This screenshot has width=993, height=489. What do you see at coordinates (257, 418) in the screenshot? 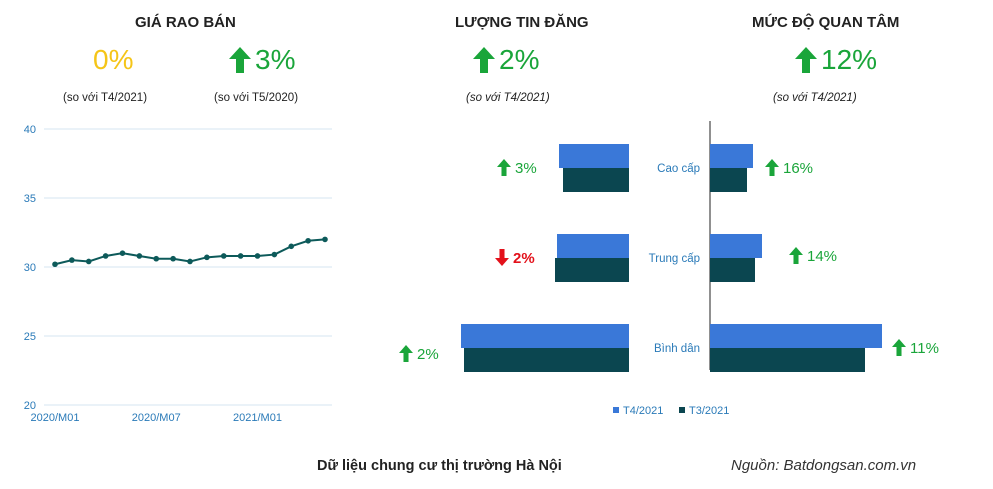
I see `x-tick-label: 2021/M01` at bounding box center [257, 418].